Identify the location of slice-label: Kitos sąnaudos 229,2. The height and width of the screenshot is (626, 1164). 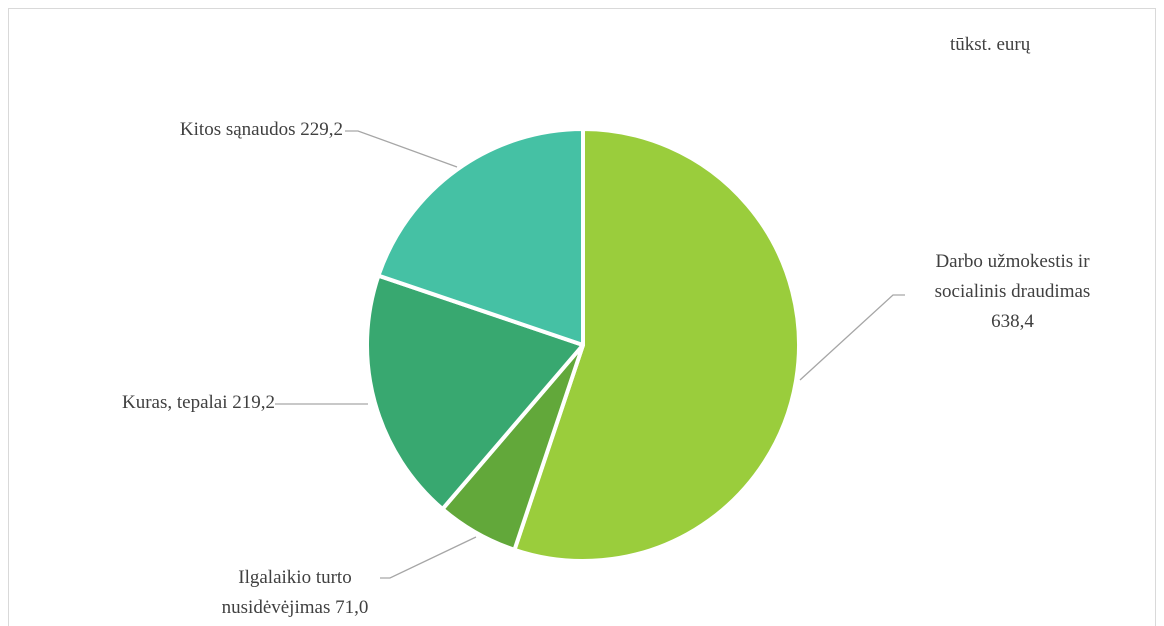
(201, 130).